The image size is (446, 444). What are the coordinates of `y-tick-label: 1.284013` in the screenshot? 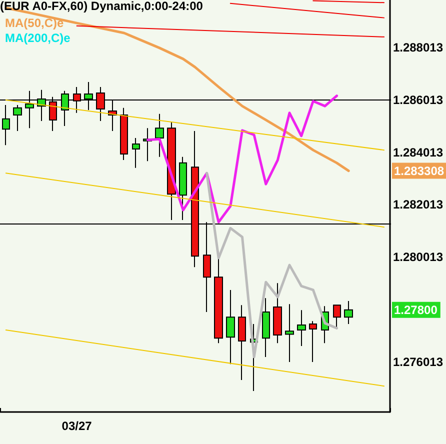 It's located at (418, 152).